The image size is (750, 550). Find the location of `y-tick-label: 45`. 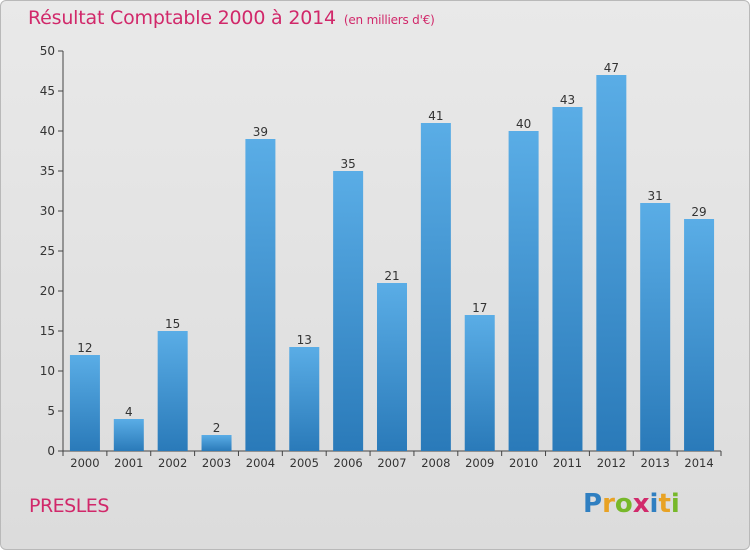

y-tick-label: 45 is located at coordinates (47, 91).